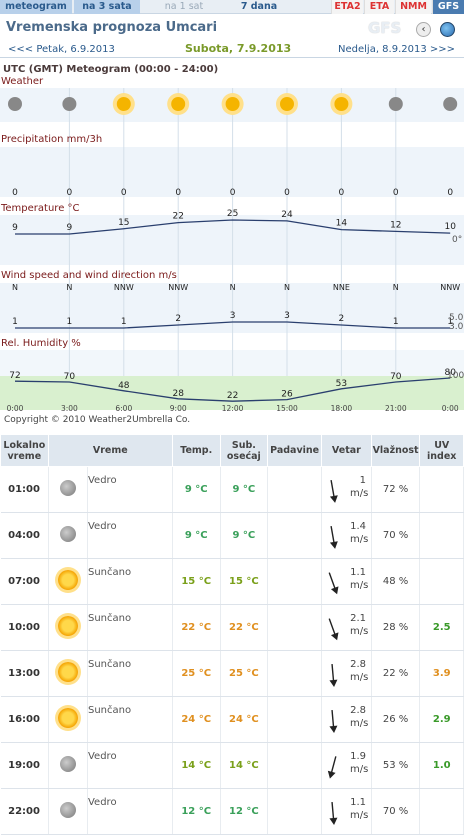 The width and height of the screenshot is (464, 835). I want to click on row-feels-like: 24 °C, so click(244, 719).